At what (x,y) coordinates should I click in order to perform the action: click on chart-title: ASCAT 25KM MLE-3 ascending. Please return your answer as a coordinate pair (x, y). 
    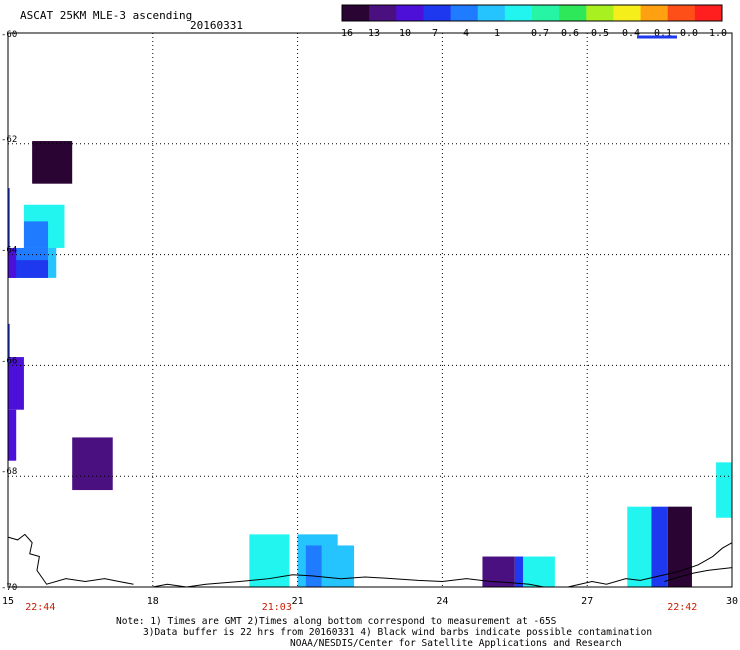
    Looking at the image, I should click on (106, 15).